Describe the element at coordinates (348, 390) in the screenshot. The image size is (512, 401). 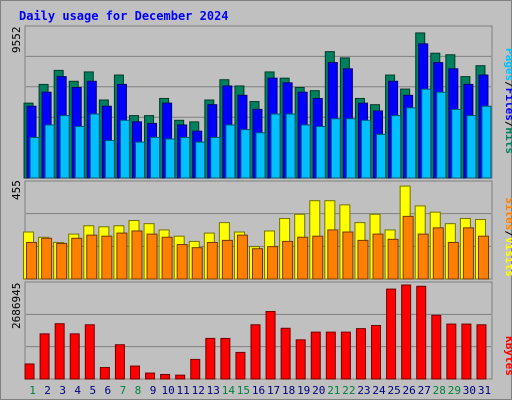
I see `day-label-22: 22` at that location.